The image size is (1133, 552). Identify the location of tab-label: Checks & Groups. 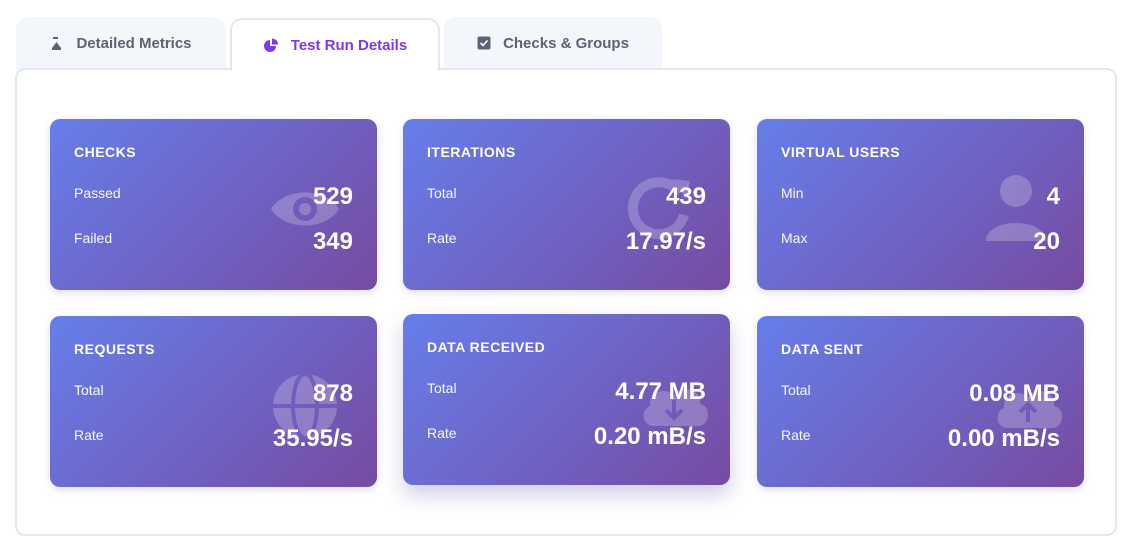
(566, 43).